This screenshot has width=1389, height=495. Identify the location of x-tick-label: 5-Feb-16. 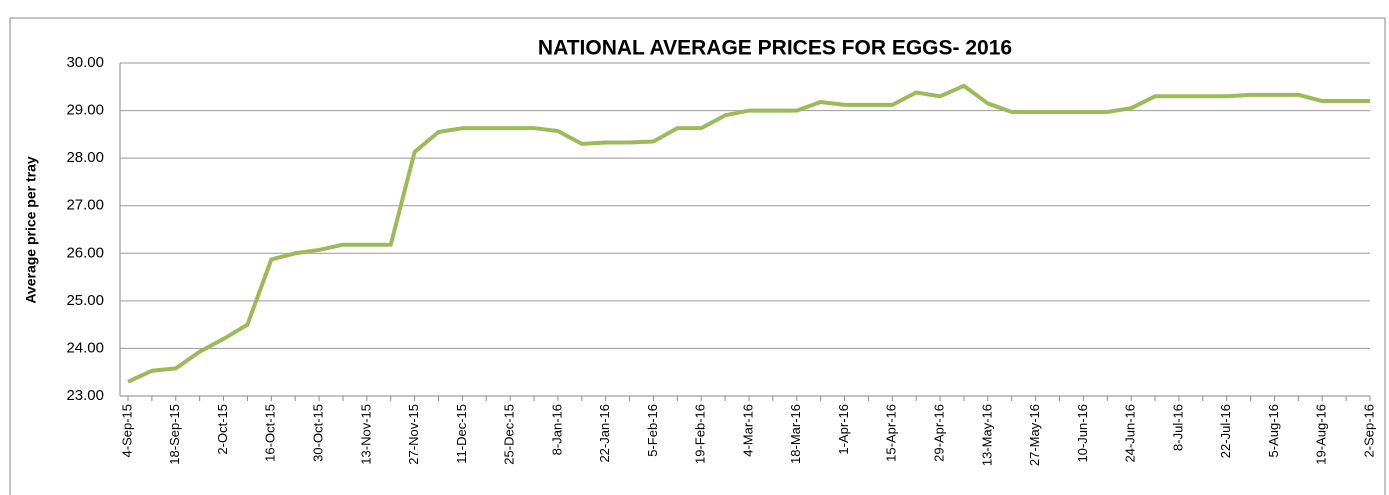
(652, 430).